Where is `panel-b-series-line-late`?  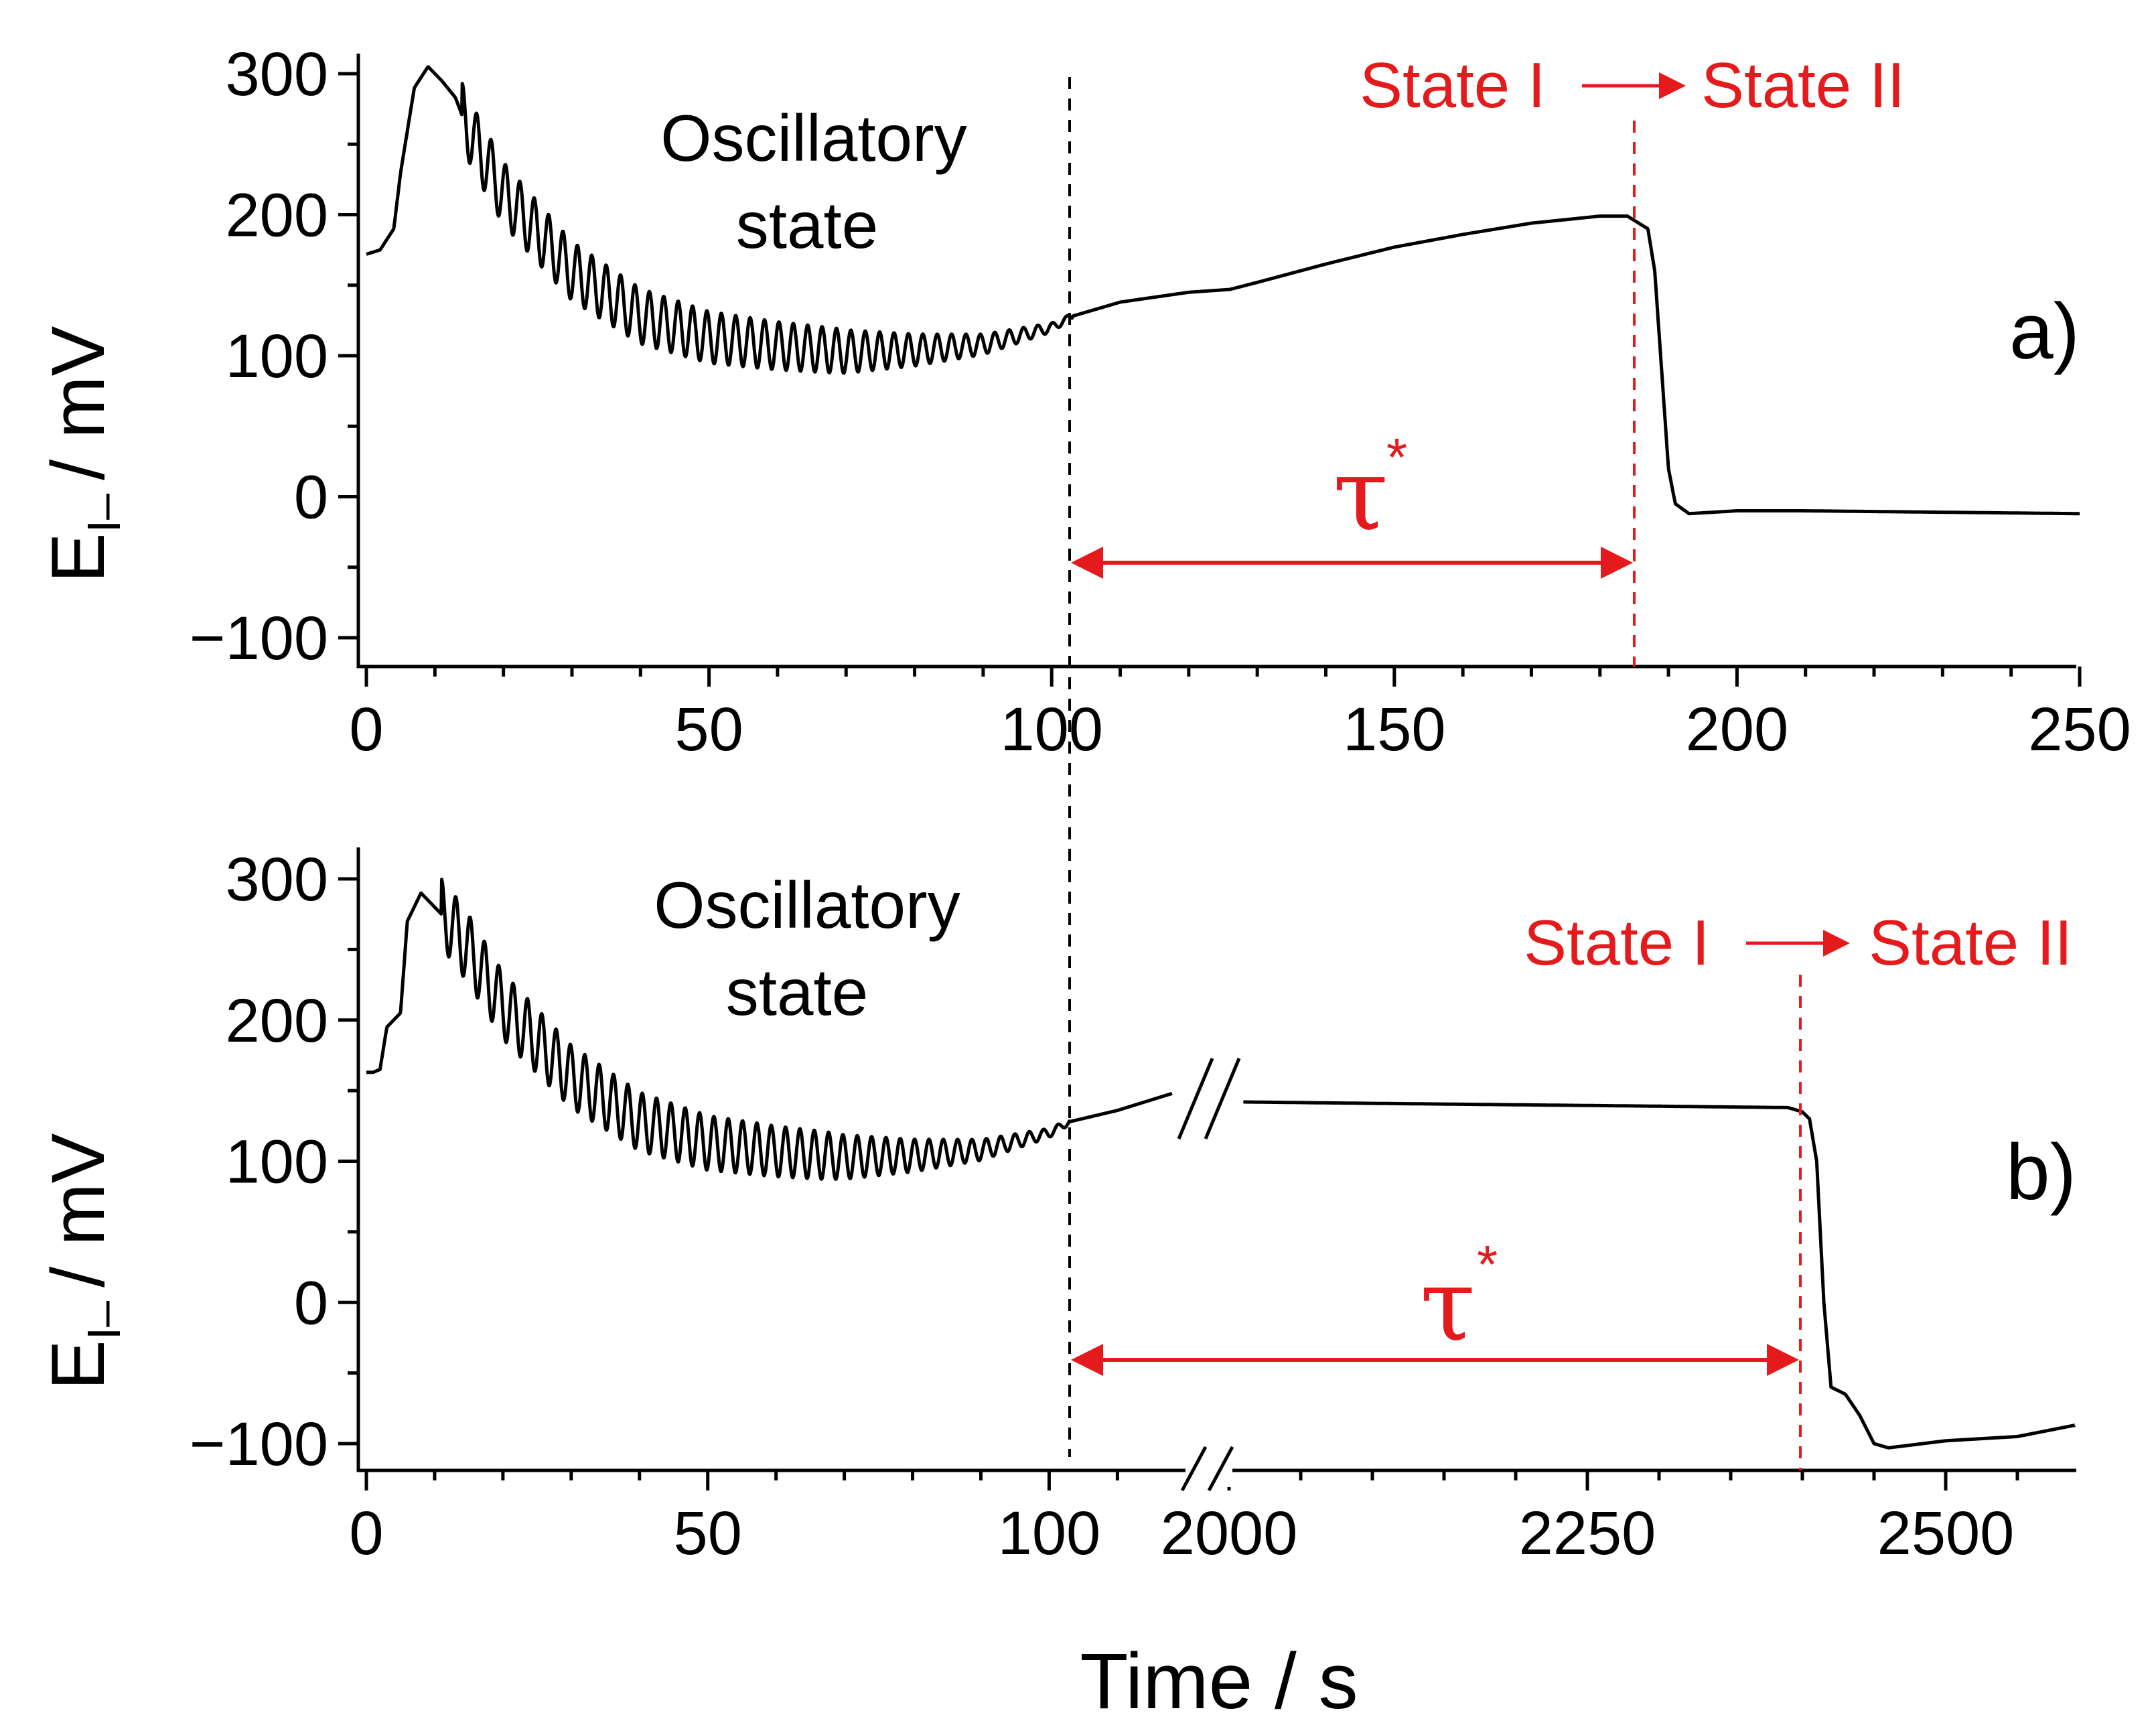
panel-b-series-line-late is located at coordinates (1659, 1275).